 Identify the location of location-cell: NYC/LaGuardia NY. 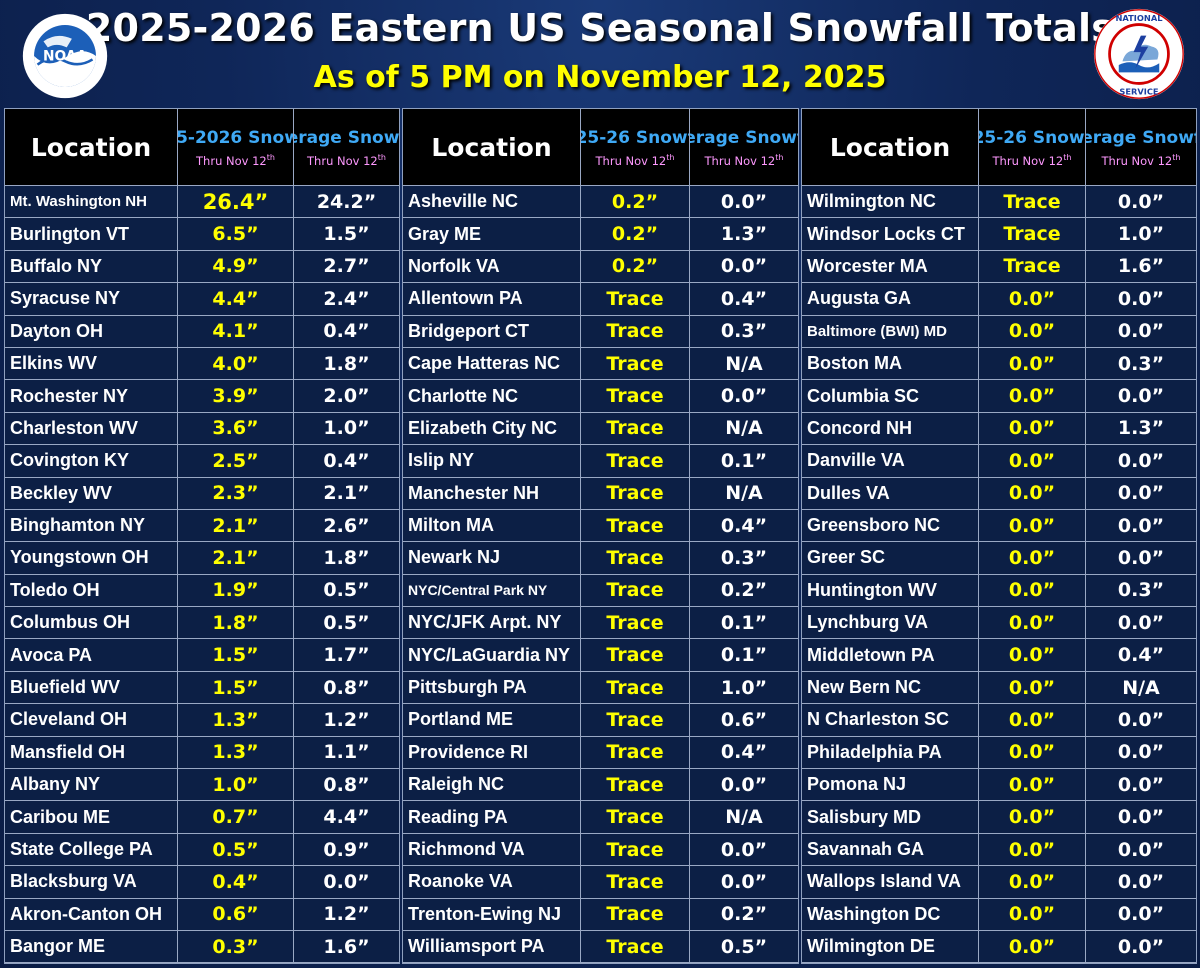
(492, 655).